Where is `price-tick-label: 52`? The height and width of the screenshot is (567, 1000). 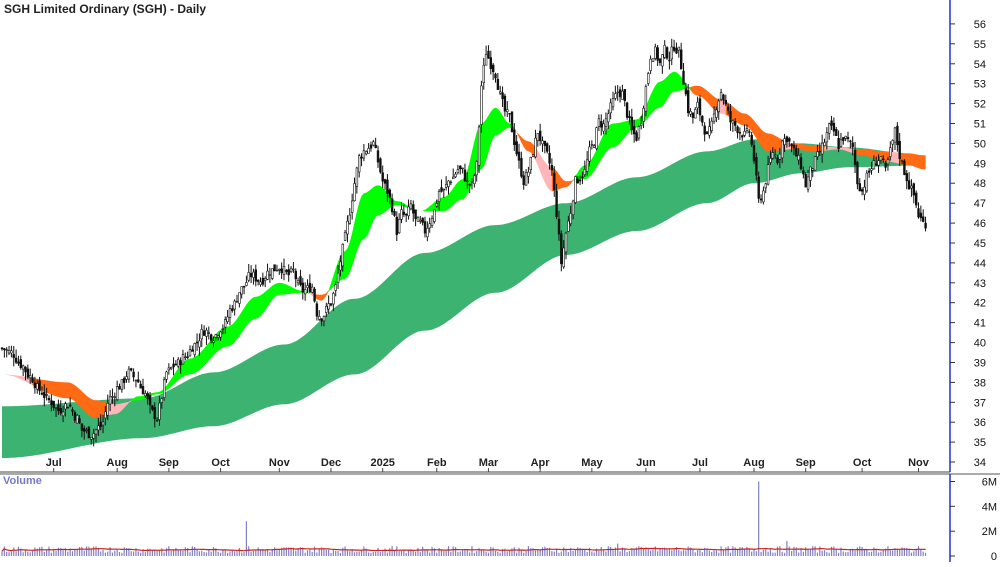 price-tick-label: 52 is located at coordinates (980, 105).